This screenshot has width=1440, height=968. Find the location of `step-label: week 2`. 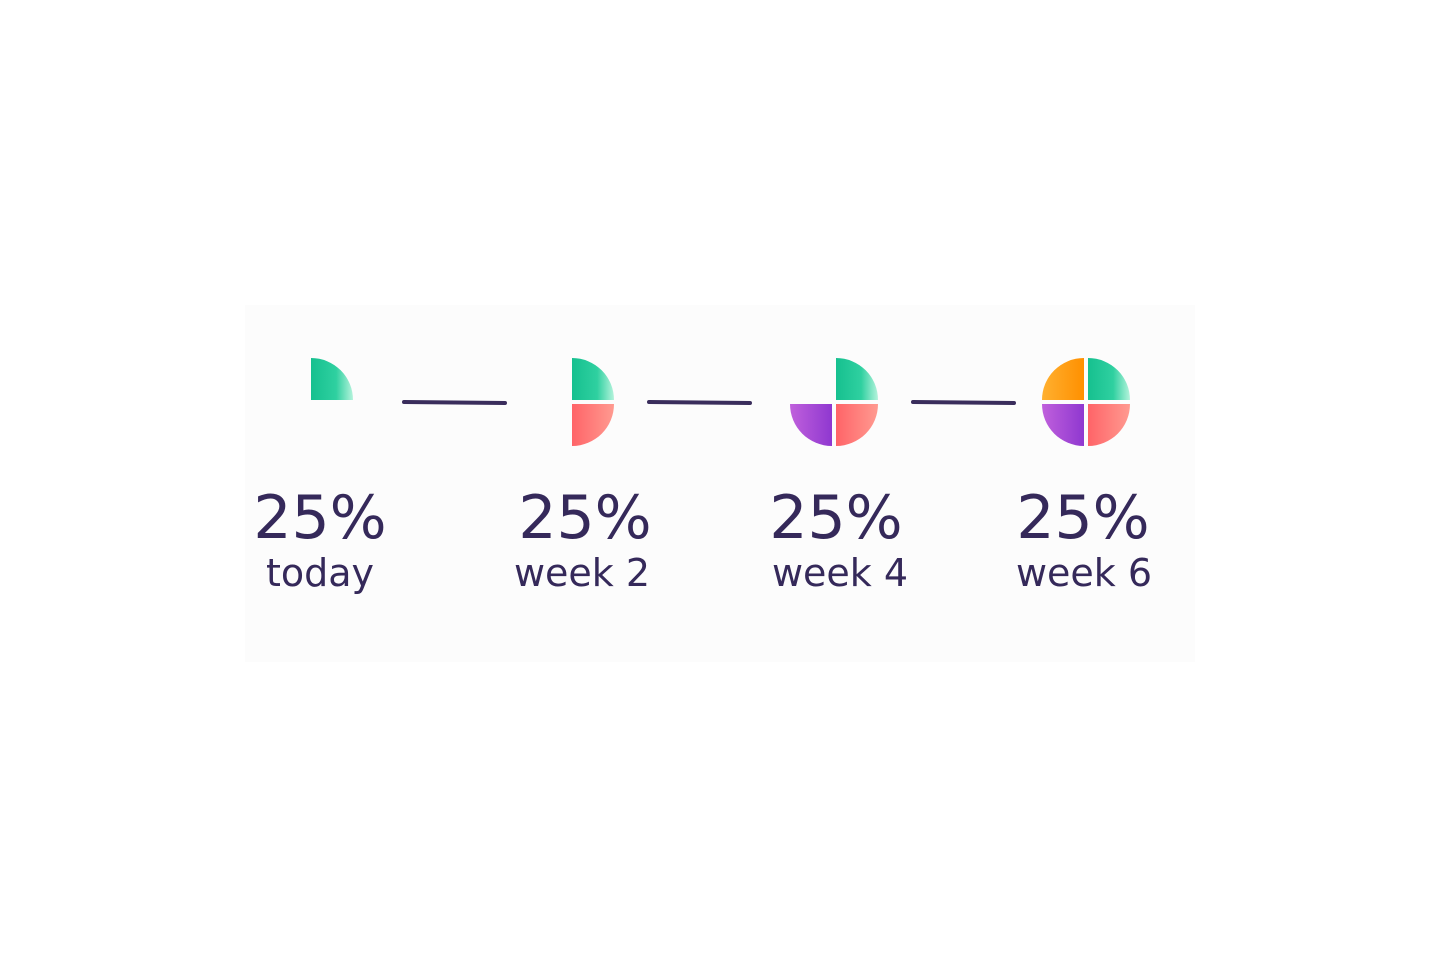

step-label: week 2 is located at coordinates (582, 573).